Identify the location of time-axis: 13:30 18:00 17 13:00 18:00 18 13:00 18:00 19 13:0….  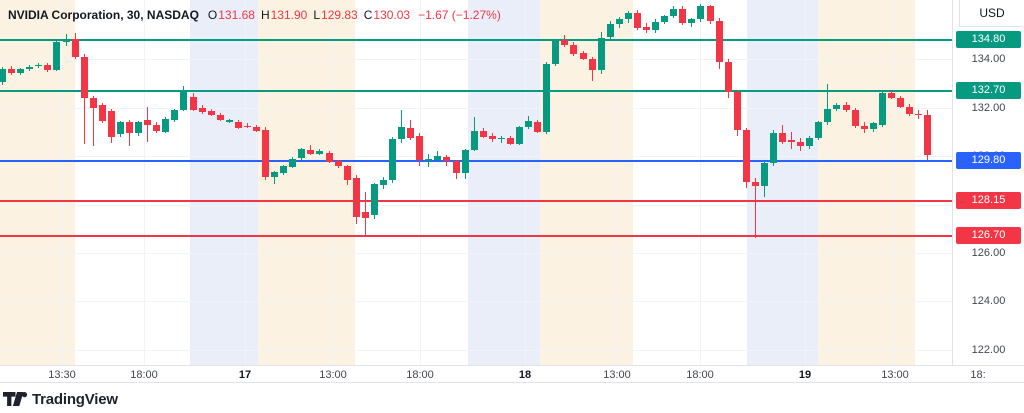
(512, 373).